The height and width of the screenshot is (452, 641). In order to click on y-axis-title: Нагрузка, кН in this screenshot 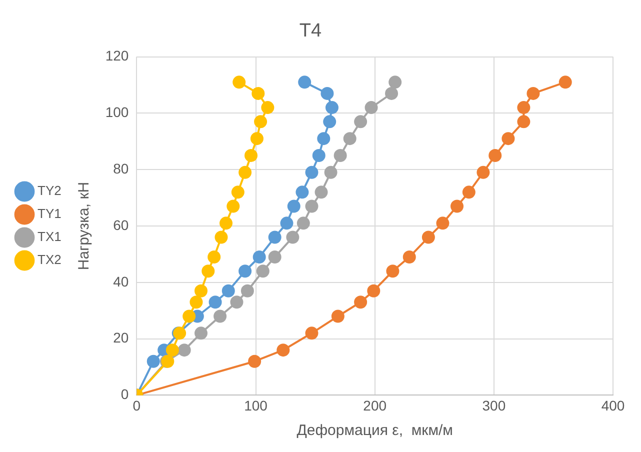, I will do `click(83, 226)`.